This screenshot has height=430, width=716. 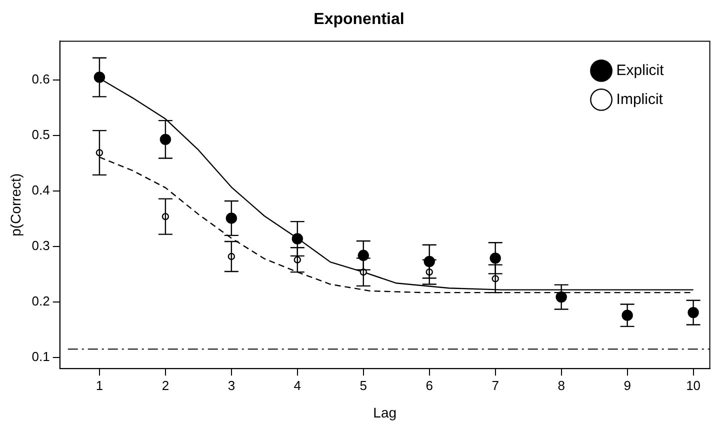 What do you see at coordinates (359, 19) in the screenshot?
I see `chart-title: Exponential` at bounding box center [359, 19].